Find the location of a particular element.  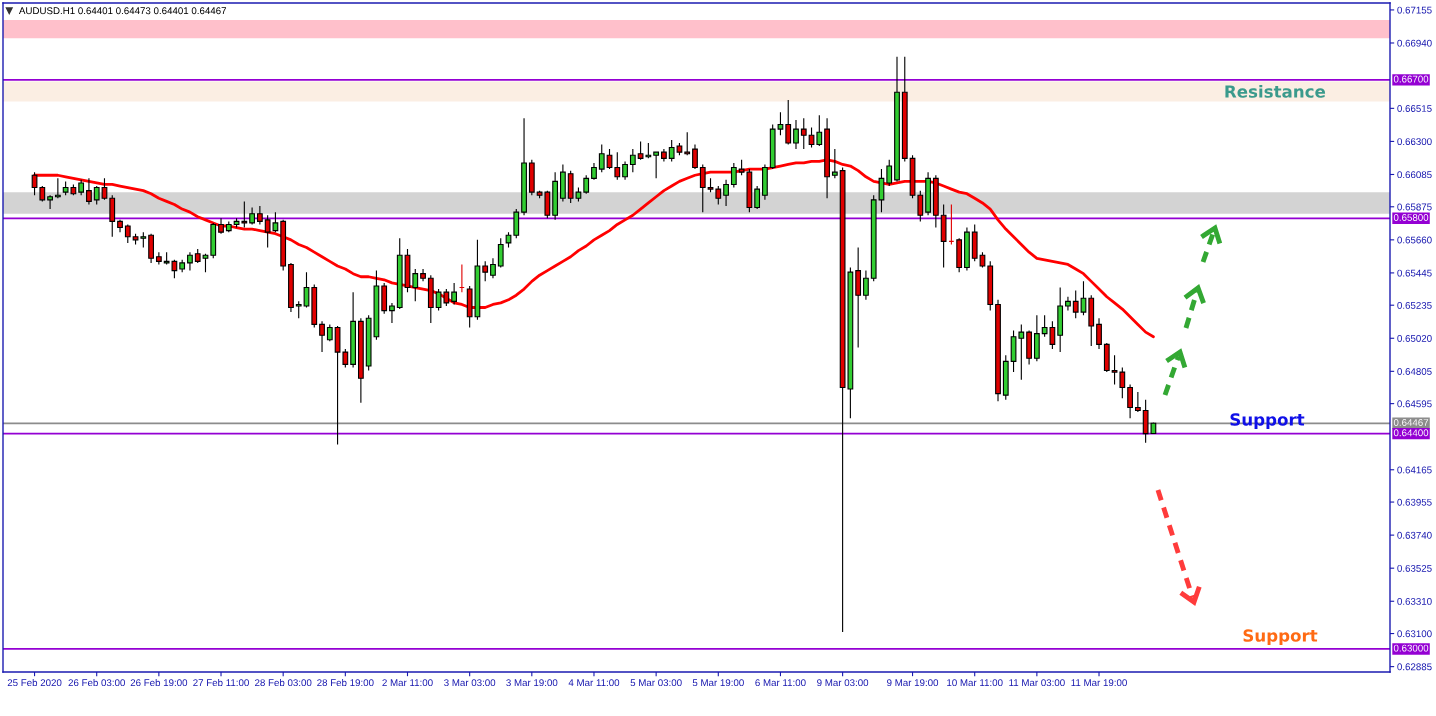

x-tick-label: 27 Feb 11:00 is located at coordinates (221, 682).